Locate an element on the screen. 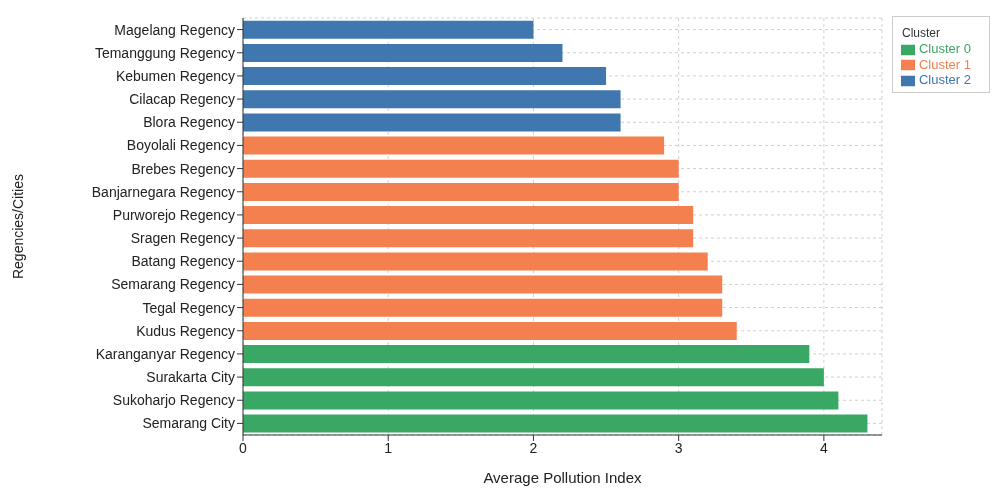  x-tick-label: 3 is located at coordinates (678, 447).